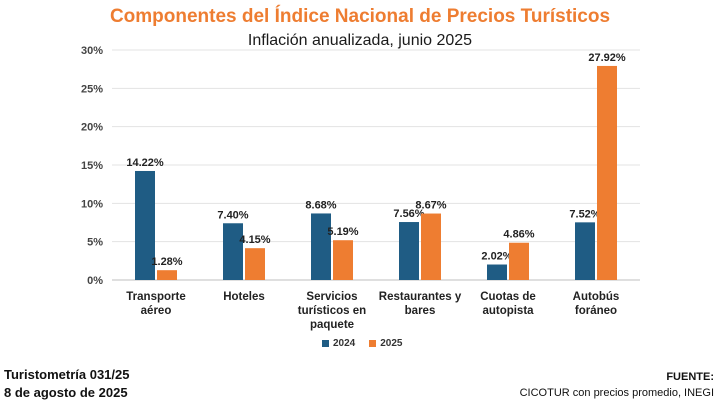  I want to click on legend-item-2024: 2024, so click(338, 343).